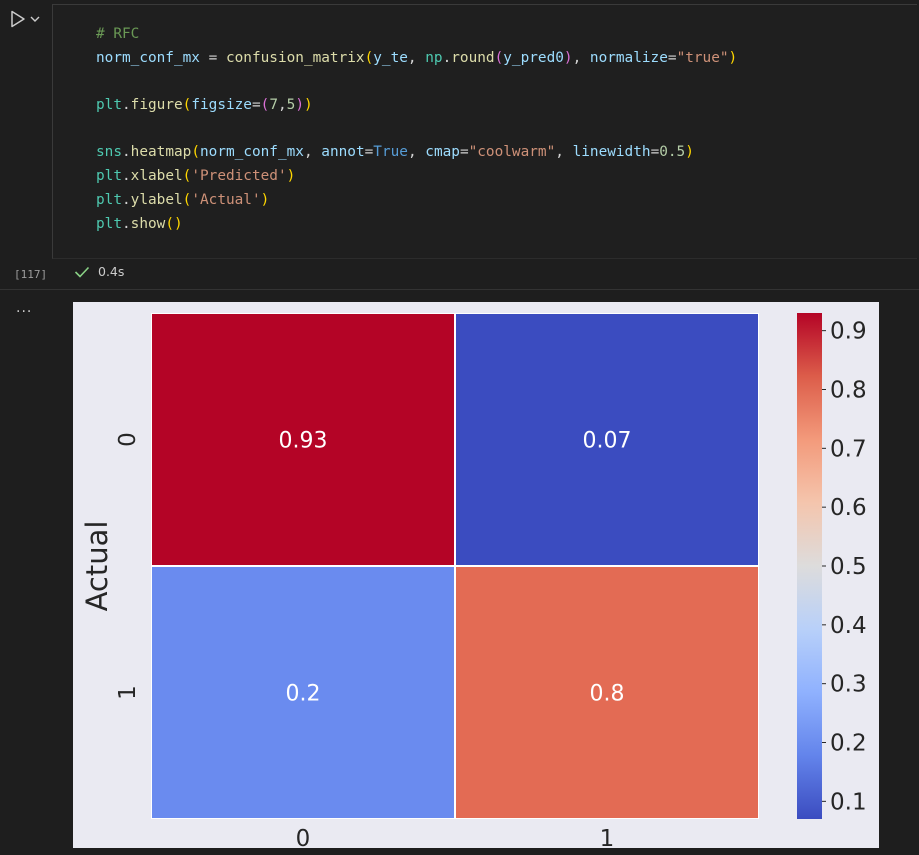 This screenshot has width=919, height=855. What do you see at coordinates (848, 390) in the screenshot?
I see `colorbar-tick-label: 0.8` at bounding box center [848, 390].